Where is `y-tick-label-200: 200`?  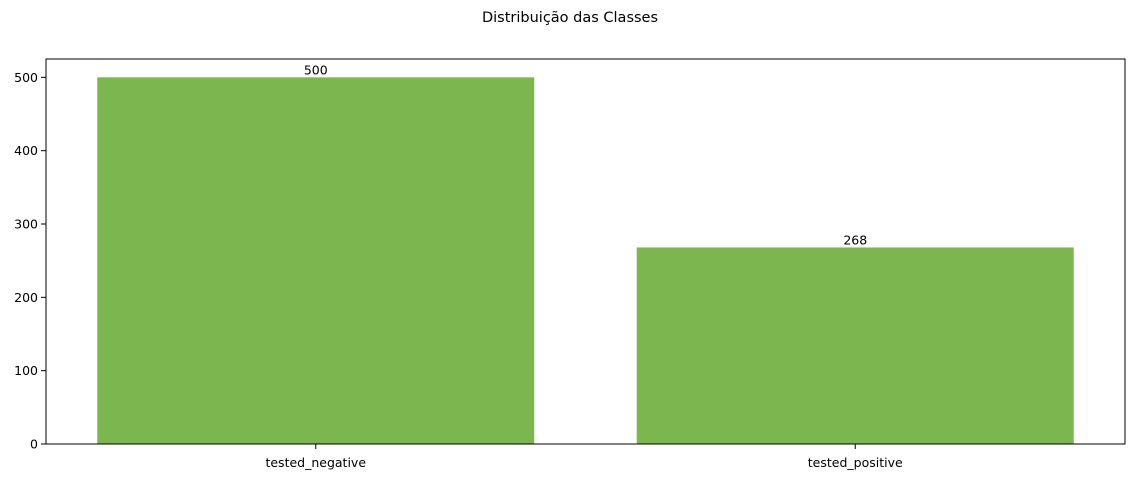 y-tick-label-200: 200 is located at coordinates (26, 297).